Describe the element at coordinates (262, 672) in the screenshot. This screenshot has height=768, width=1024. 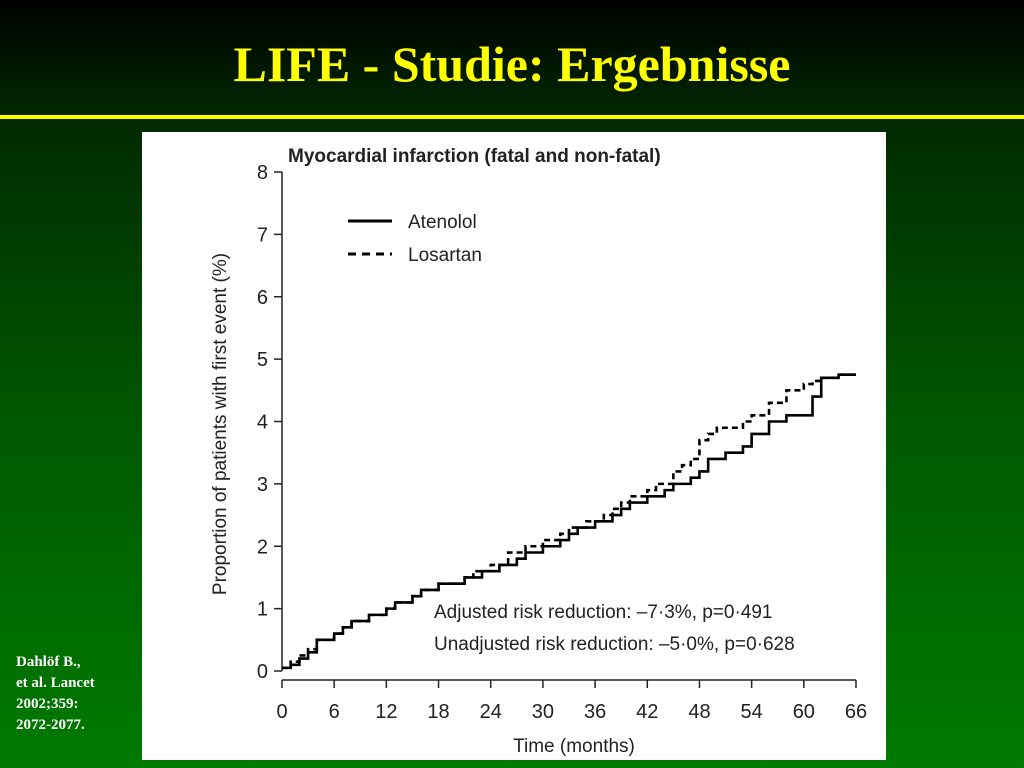
I see `y-tick-label: 0` at that location.